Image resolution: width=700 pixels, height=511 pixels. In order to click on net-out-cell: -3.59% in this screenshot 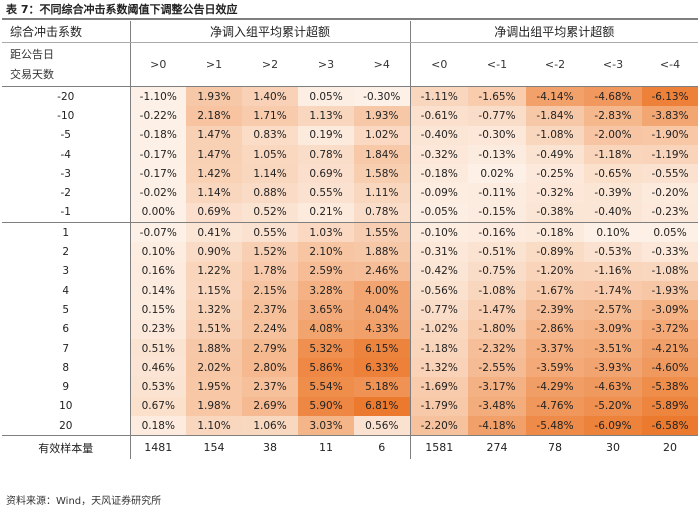, I will do `click(555, 368)`.